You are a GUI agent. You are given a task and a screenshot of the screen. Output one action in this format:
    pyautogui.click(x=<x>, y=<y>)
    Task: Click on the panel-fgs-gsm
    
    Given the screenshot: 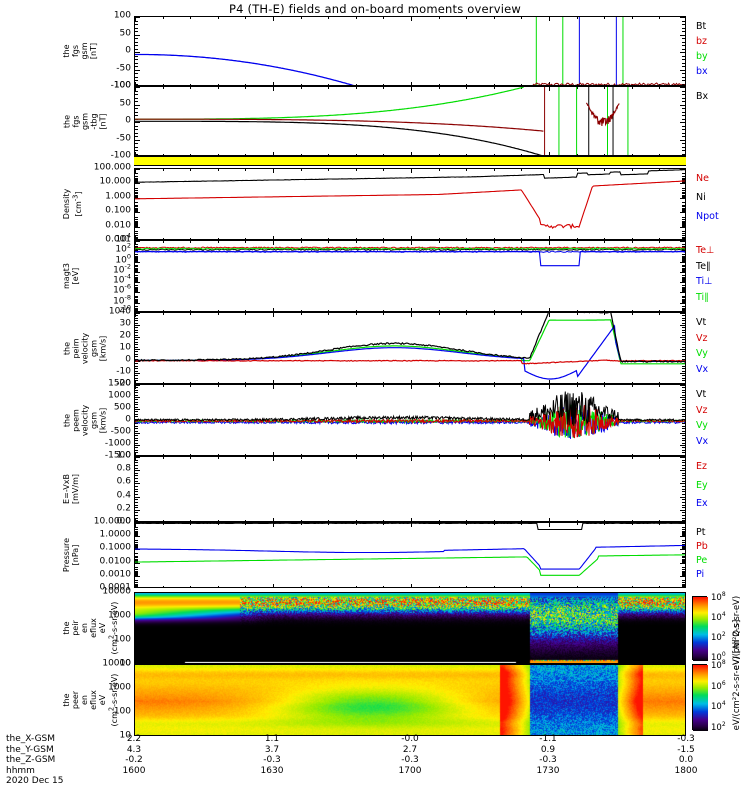 What is the action you would take?
    pyautogui.click(x=410, y=51)
    